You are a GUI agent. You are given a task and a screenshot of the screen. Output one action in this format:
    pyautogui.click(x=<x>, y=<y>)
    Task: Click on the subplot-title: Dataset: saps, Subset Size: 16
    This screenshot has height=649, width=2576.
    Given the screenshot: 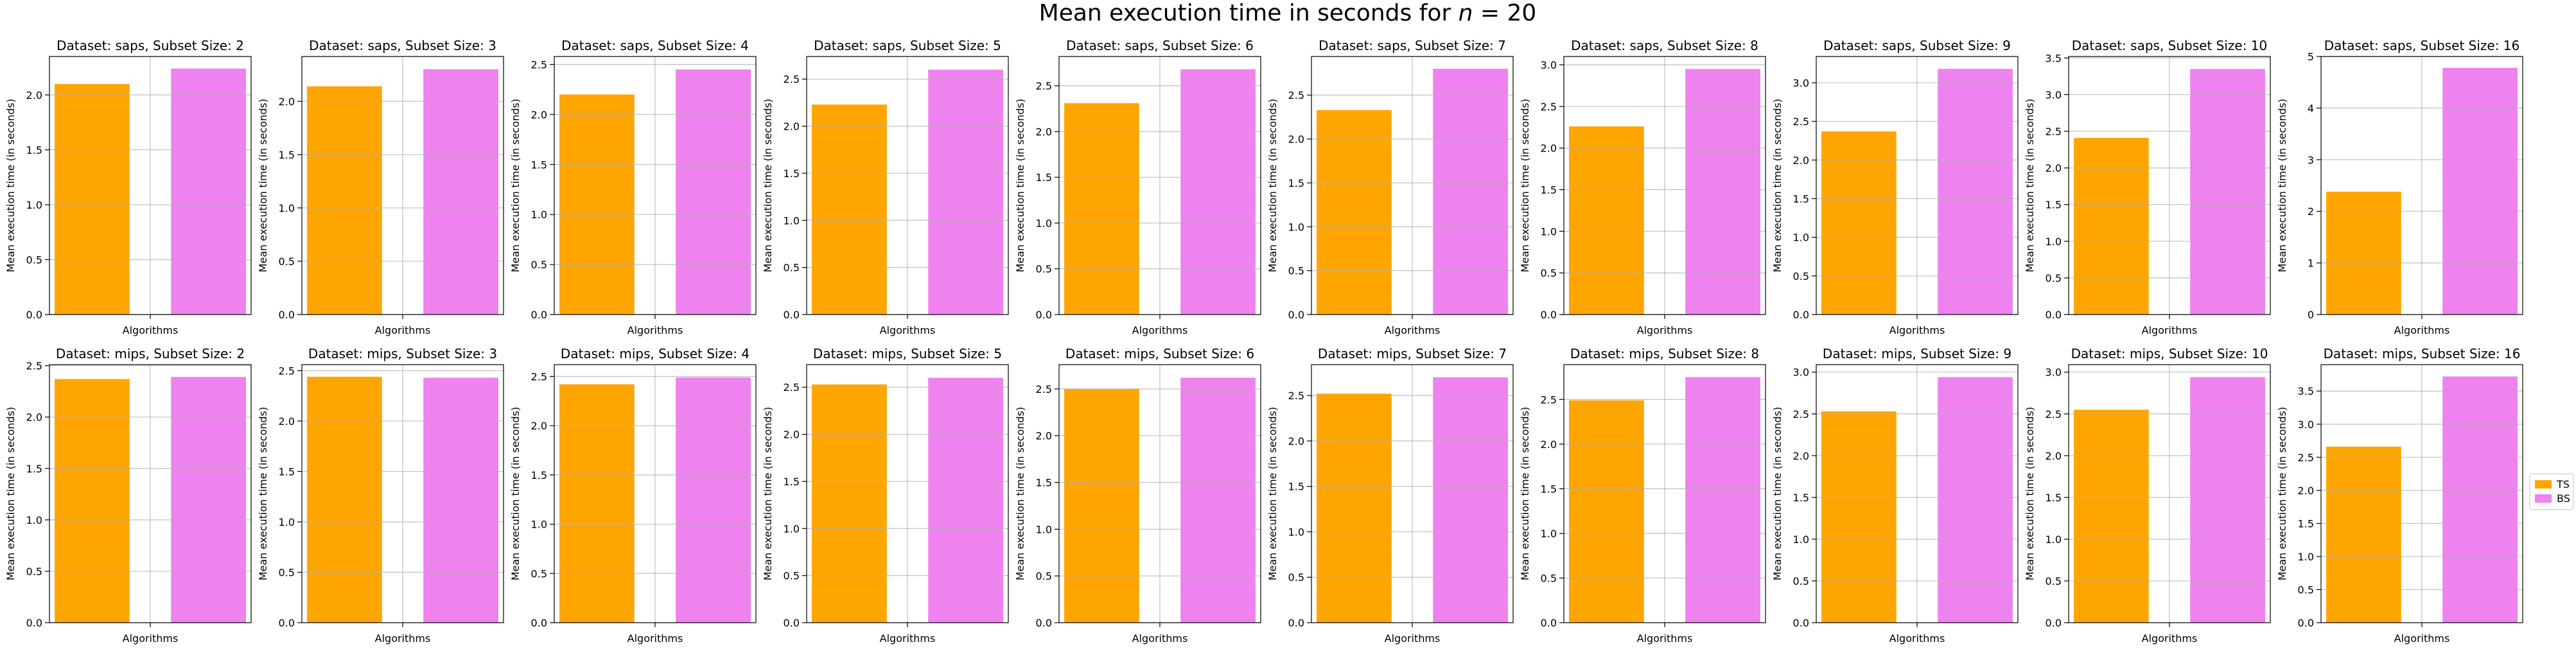 What is the action you would take?
    pyautogui.click(x=2422, y=45)
    